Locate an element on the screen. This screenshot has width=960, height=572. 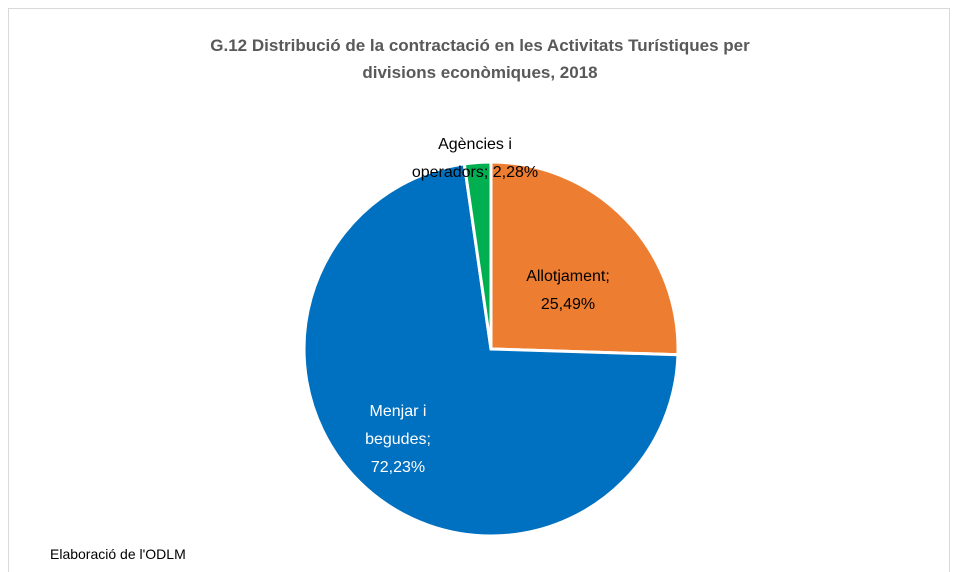
label-category: Allotjament is located at coordinates (566, 276).